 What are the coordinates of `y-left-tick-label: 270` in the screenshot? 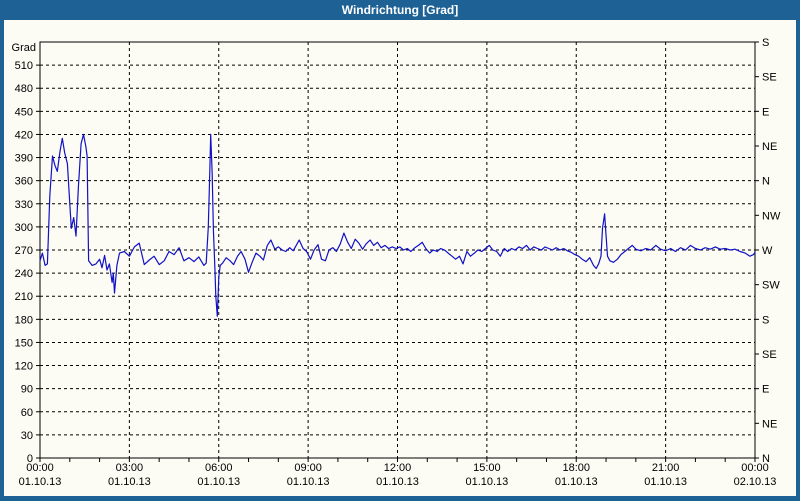 It's located at (24, 251).